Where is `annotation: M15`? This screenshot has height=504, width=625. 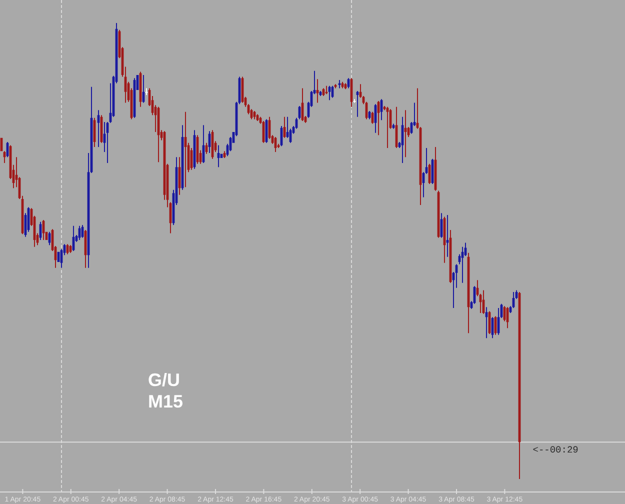 annotation: M15 is located at coordinates (166, 402).